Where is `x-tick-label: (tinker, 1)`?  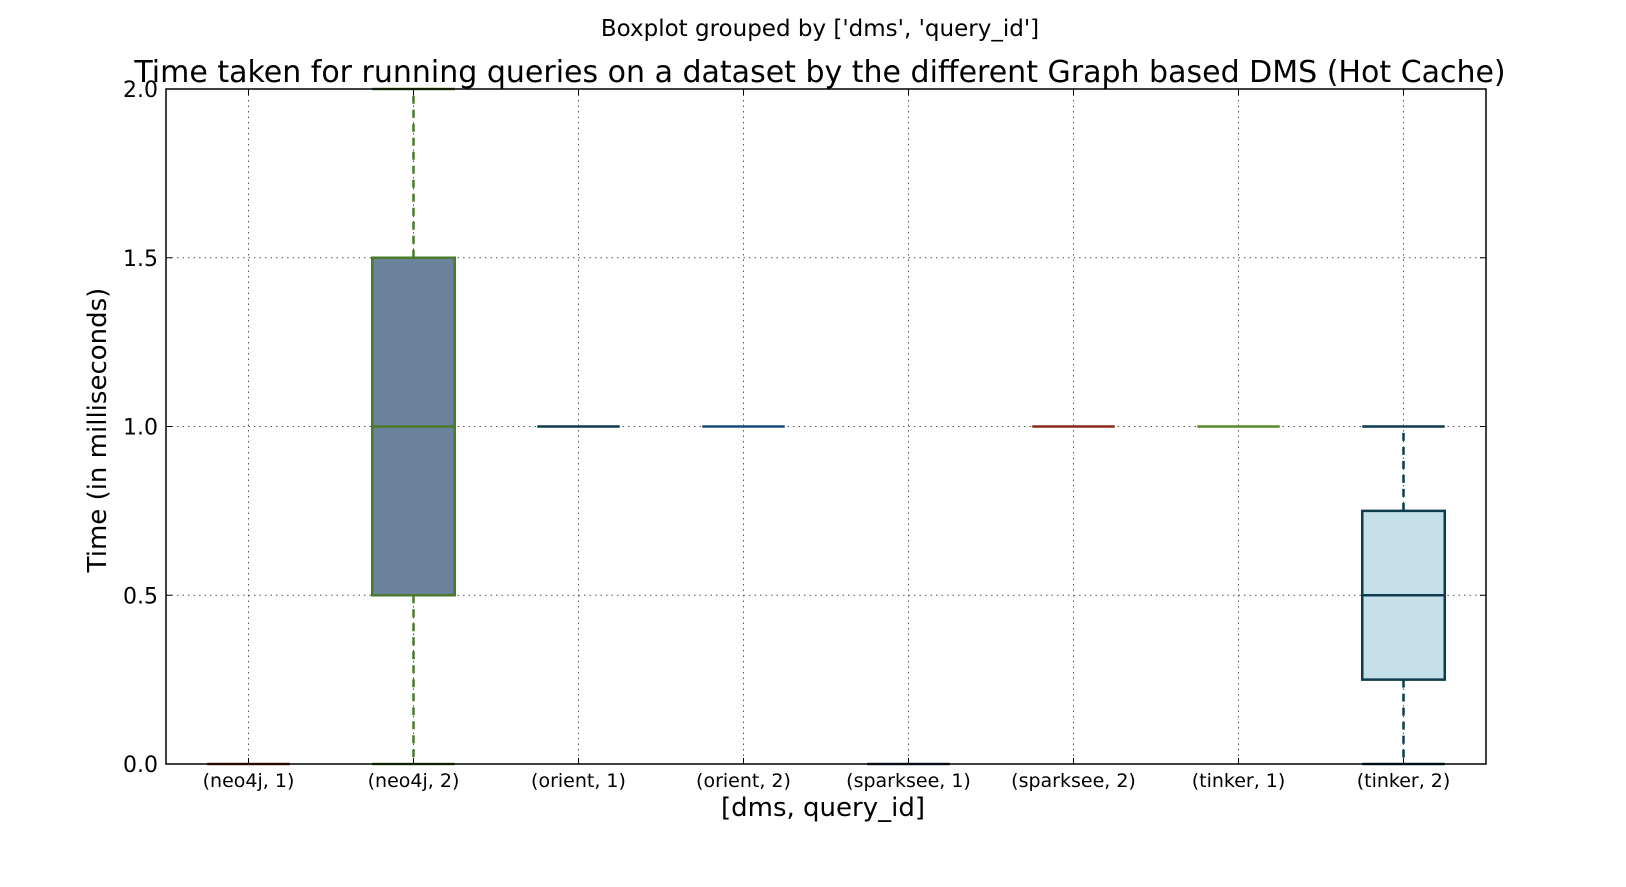 x-tick-label: (tinker, 1) is located at coordinates (1239, 781).